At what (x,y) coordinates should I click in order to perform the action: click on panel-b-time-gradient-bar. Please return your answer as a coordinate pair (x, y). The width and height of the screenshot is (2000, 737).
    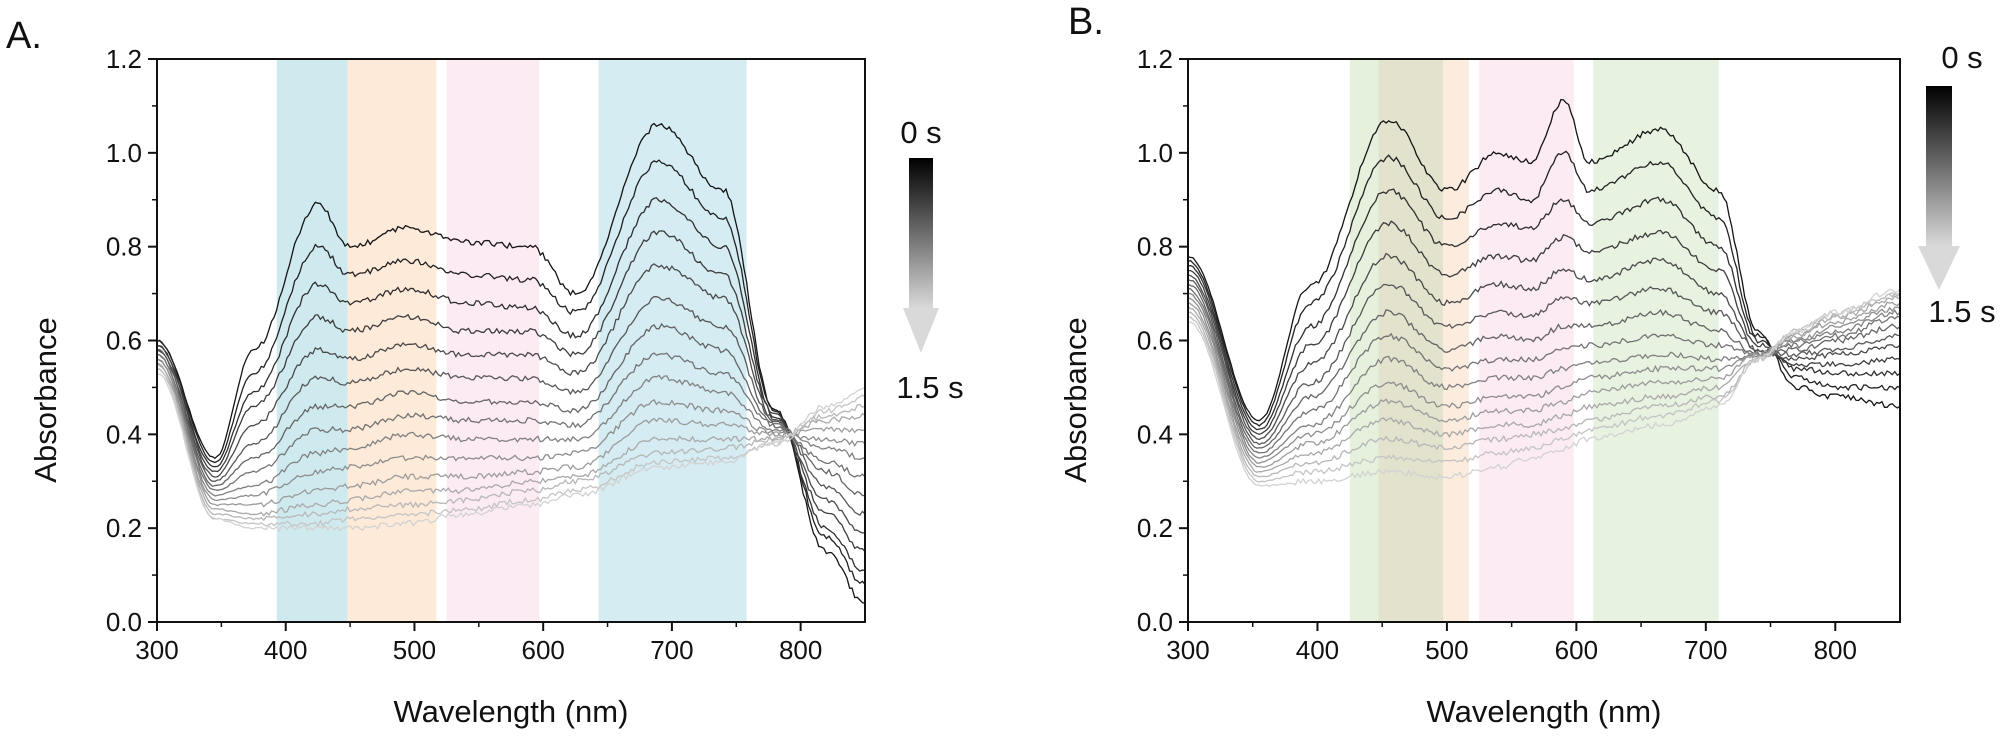
    Looking at the image, I should click on (1939, 166).